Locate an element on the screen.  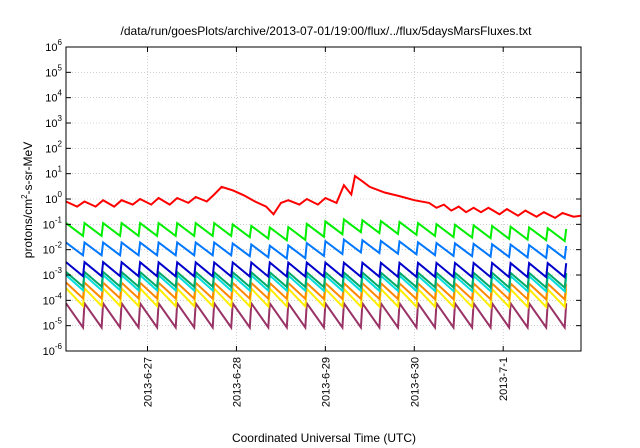
y-tick-label: 10³ is located at coordinates (53, 122).